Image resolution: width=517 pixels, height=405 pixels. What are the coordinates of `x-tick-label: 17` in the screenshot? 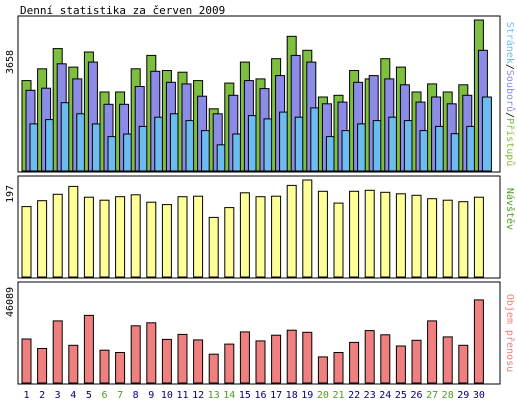 It's located at (276, 395).